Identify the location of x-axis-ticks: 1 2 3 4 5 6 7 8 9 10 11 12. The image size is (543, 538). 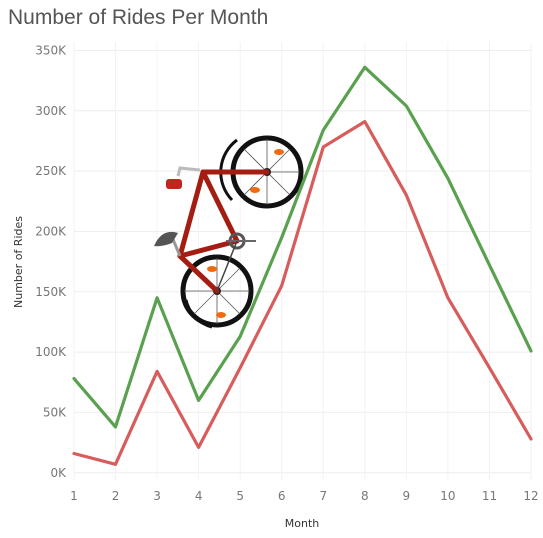
(304, 496).